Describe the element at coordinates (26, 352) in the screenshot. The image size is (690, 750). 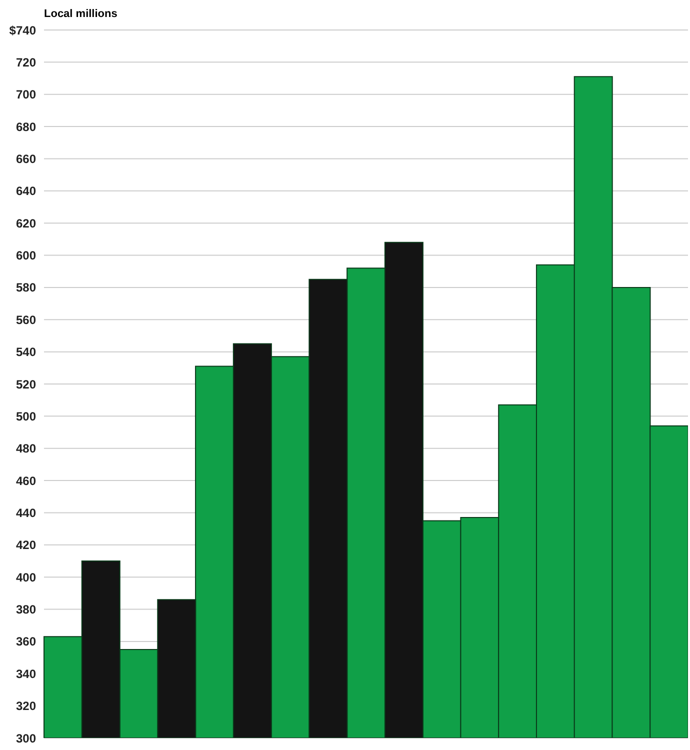
I see `y-tick-label: 540` at that location.